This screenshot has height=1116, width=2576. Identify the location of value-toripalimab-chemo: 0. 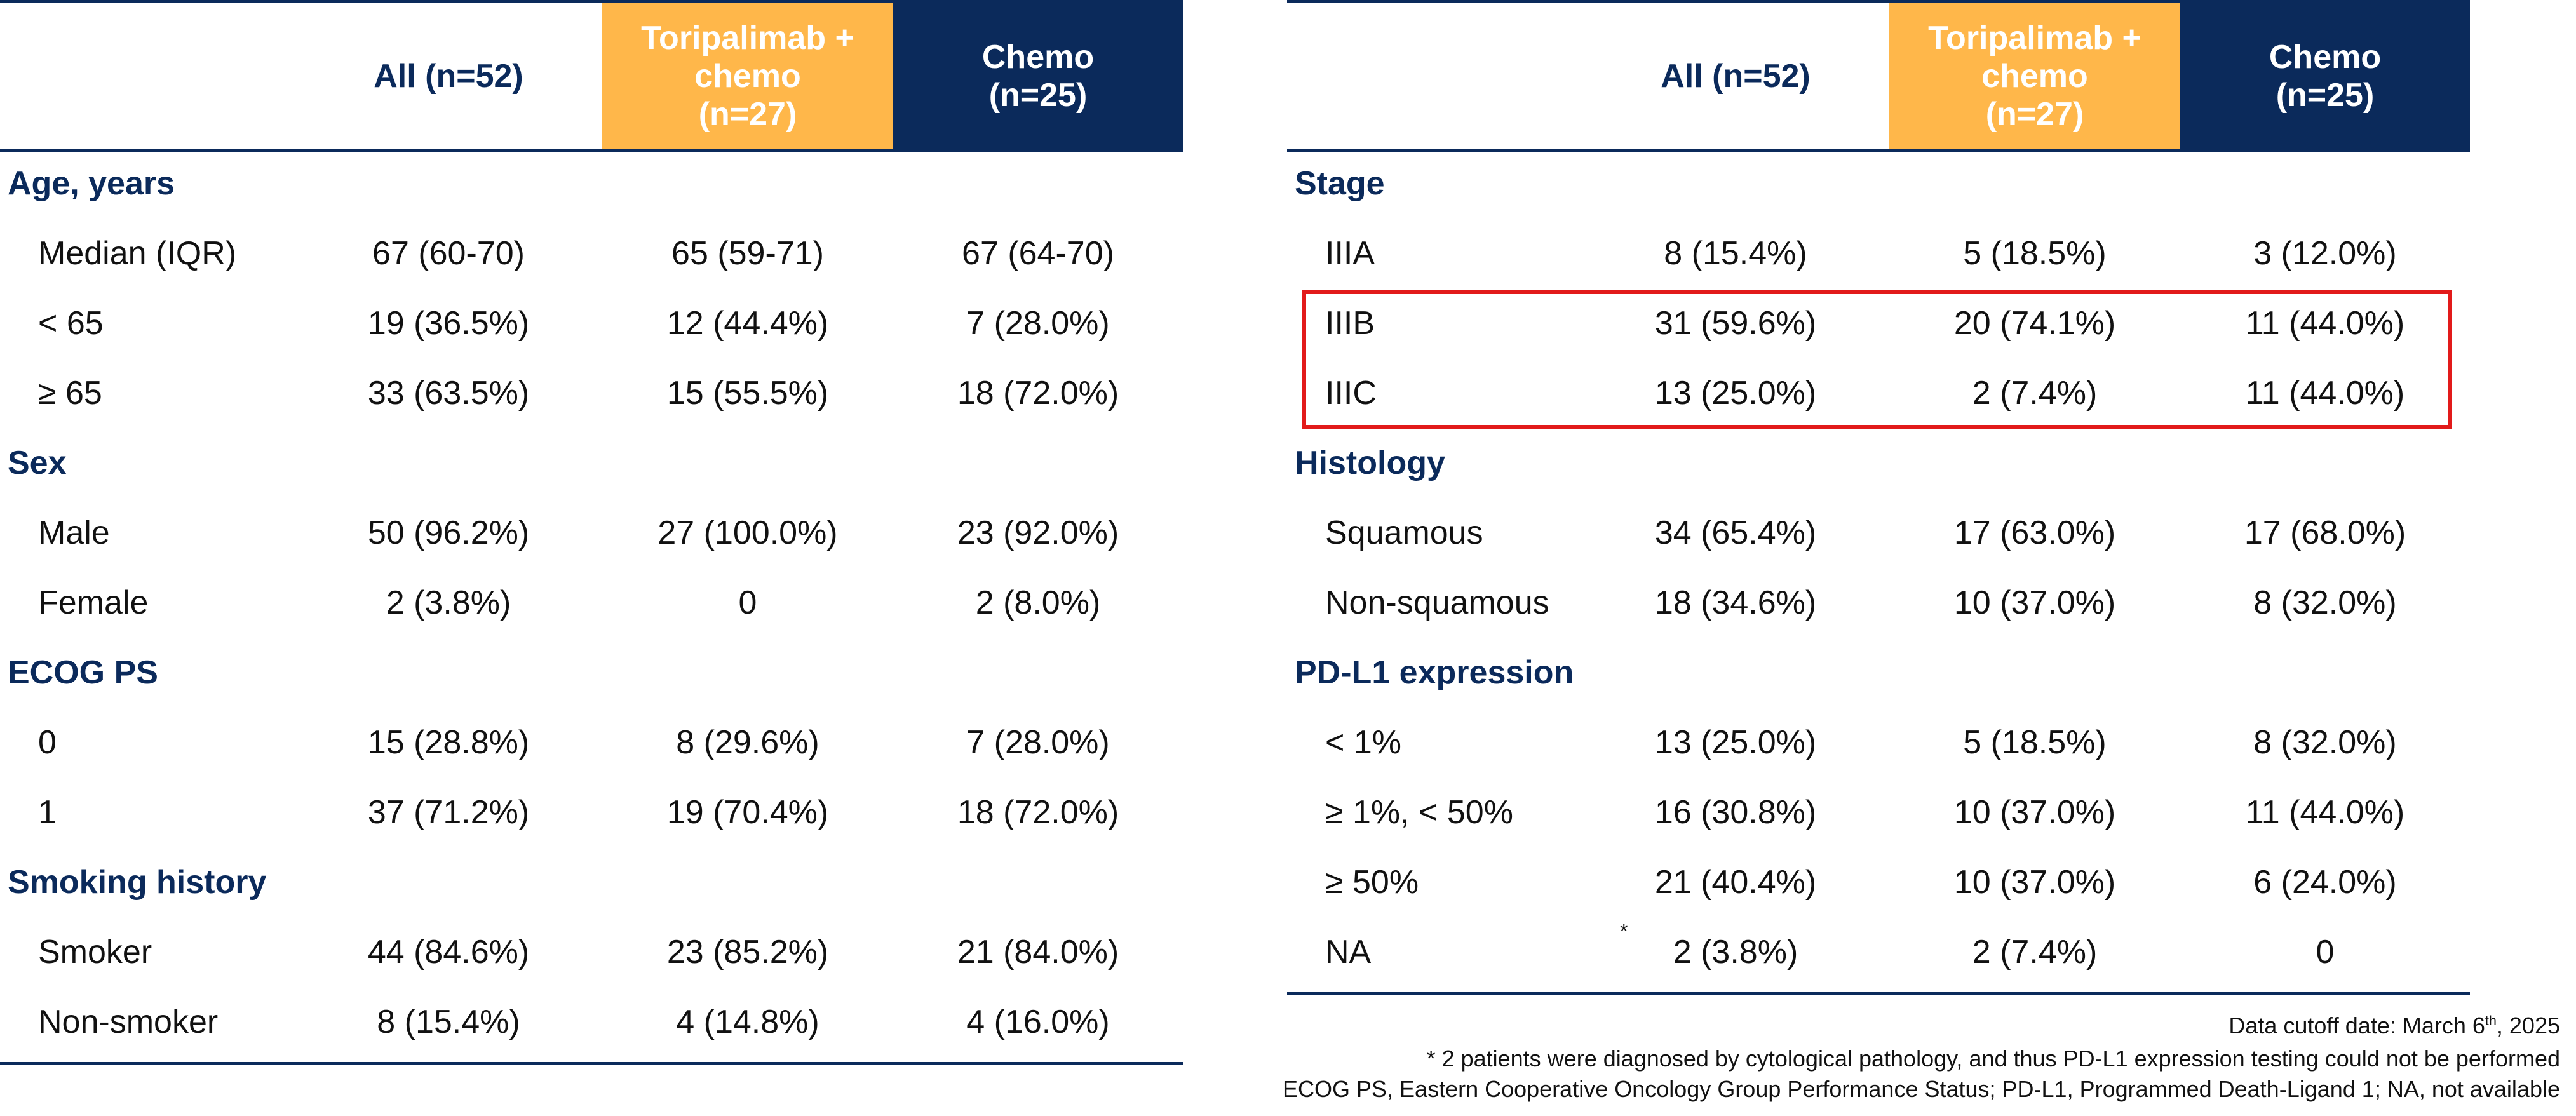
(747, 602).